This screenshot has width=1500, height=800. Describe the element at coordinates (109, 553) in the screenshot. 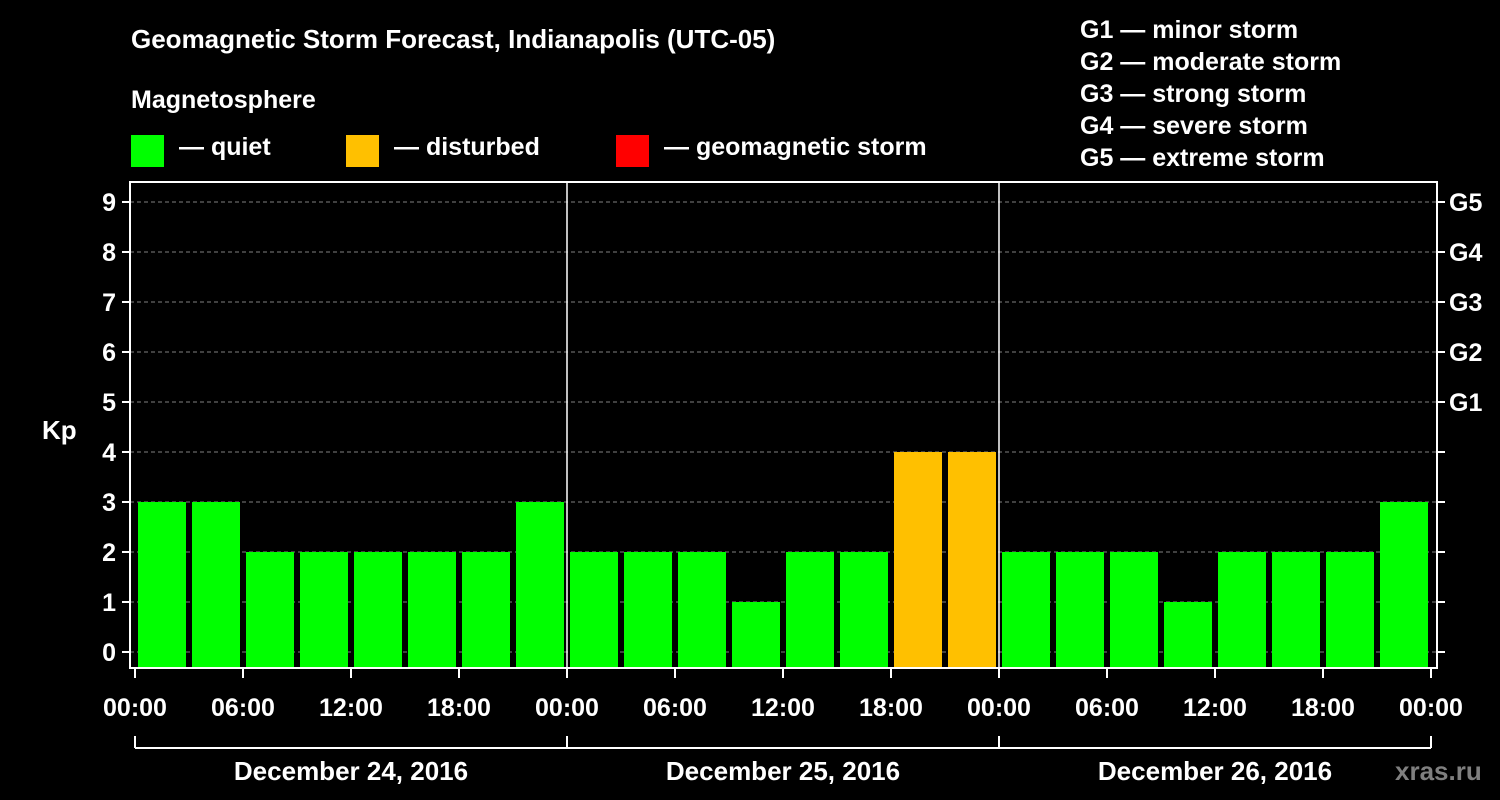

I see `y-tick-label: 2` at that location.